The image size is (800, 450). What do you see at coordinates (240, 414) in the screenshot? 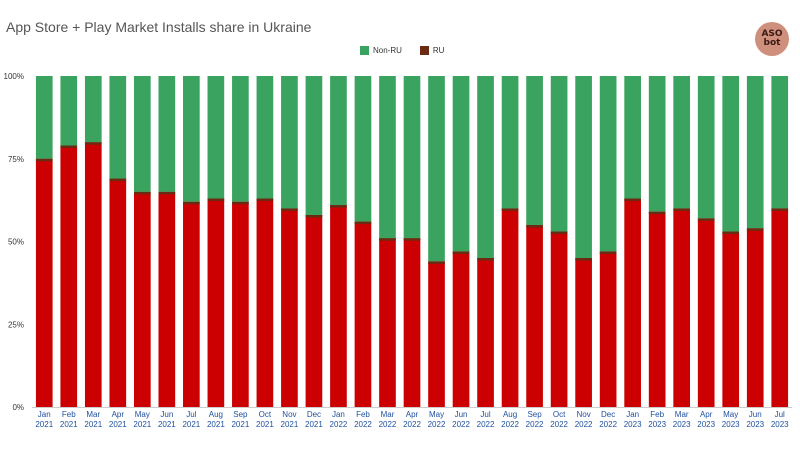
I see `x-tick-month: Sep` at bounding box center [240, 414].